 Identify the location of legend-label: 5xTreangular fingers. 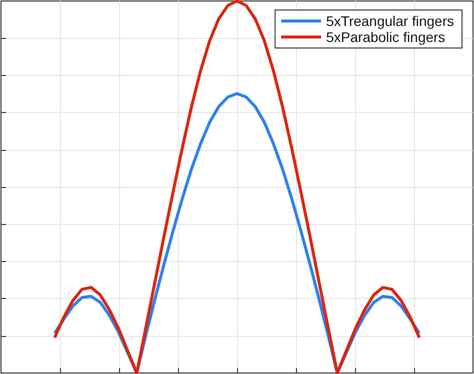
(390, 21).